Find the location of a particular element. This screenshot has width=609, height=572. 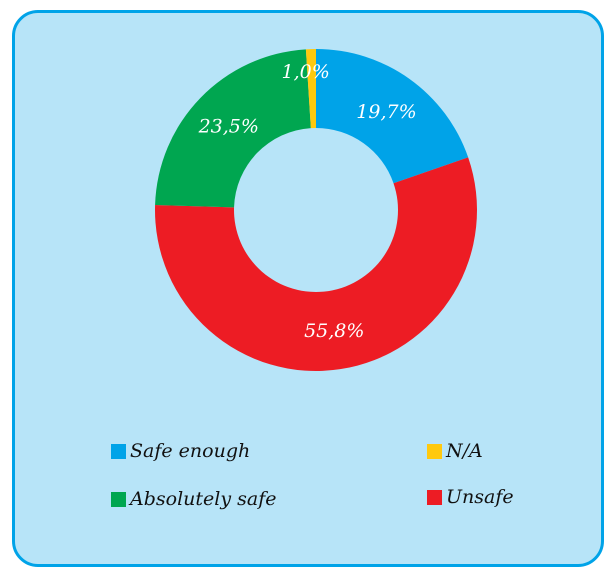

legend-swatch-unsafe is located at coordinates (434, 497).